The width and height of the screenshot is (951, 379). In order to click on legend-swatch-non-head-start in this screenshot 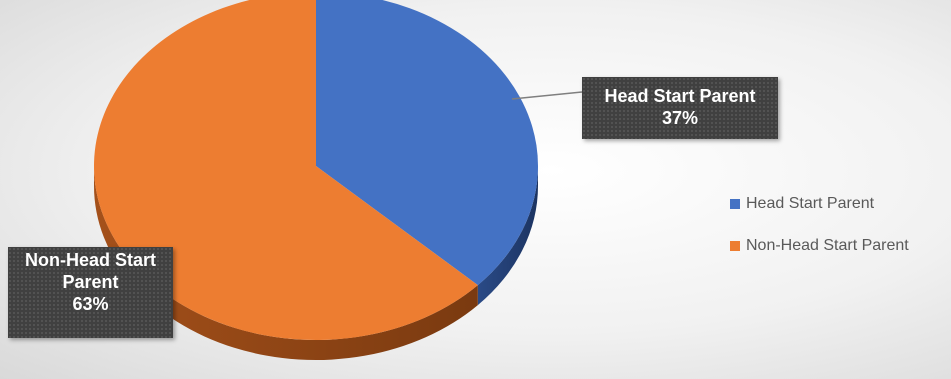, I will do `click(735, 245)`.